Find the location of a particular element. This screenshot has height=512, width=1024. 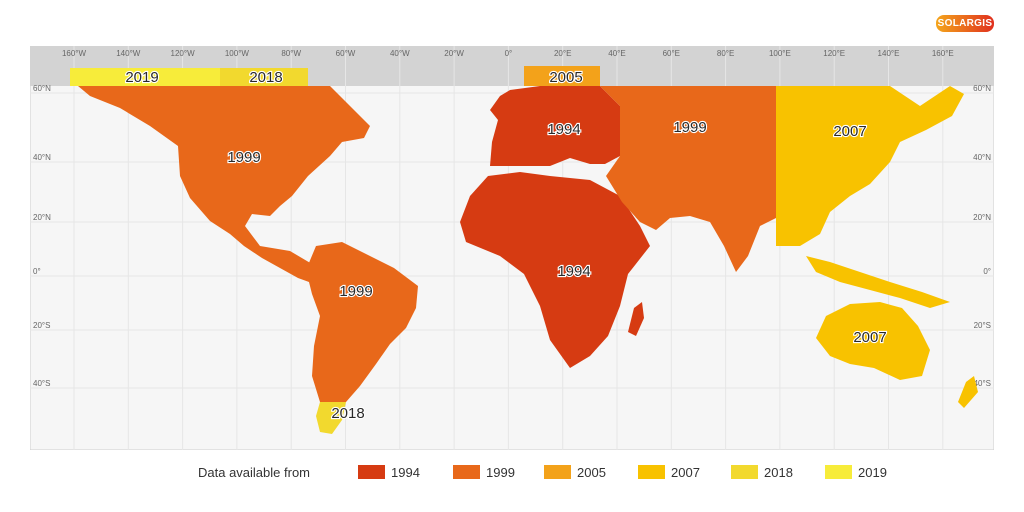

latitude-label-right: 40°S is located at coordinates (982, 383).